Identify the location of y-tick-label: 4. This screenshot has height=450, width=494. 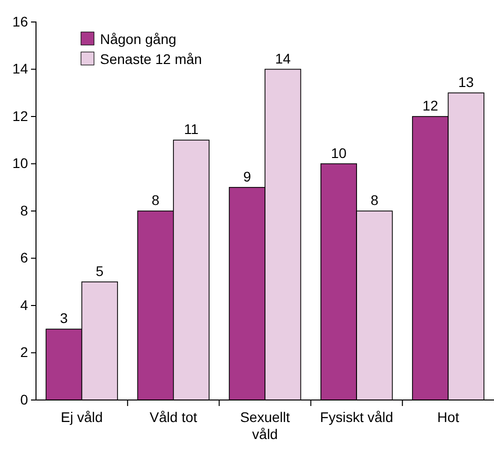
(24, 304).